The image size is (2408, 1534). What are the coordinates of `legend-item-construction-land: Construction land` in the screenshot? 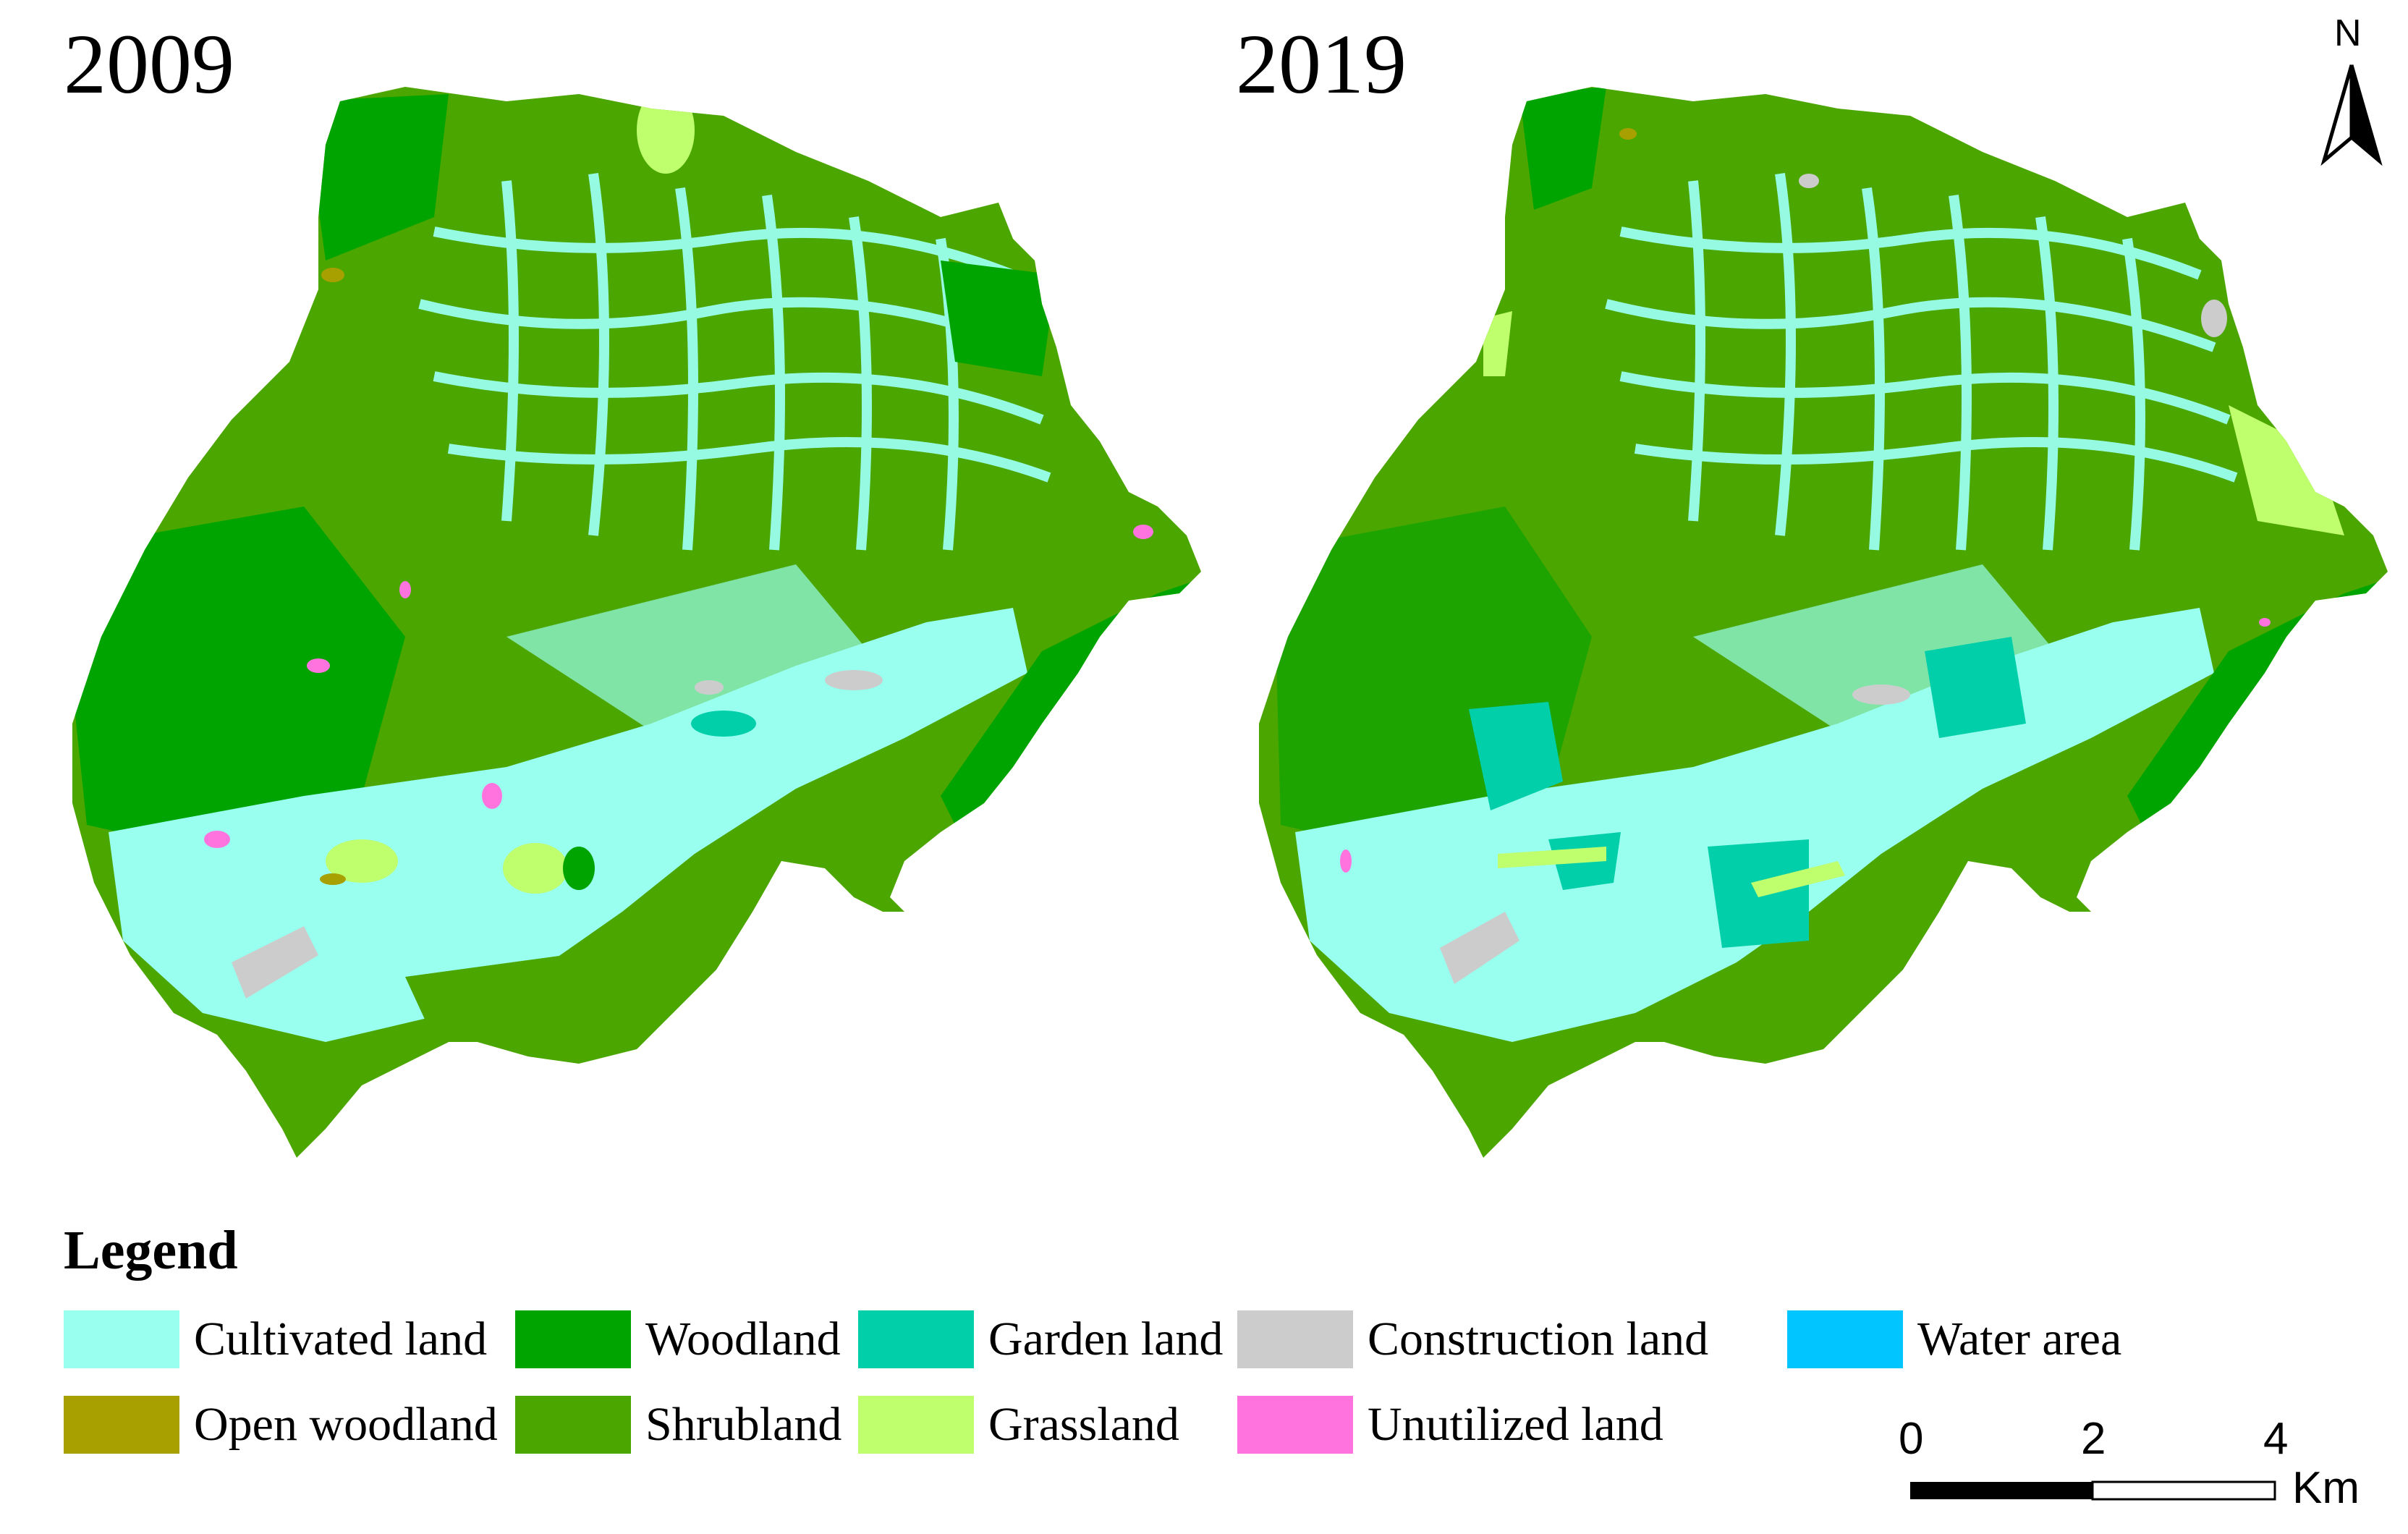 It's located at (1472, 1339).